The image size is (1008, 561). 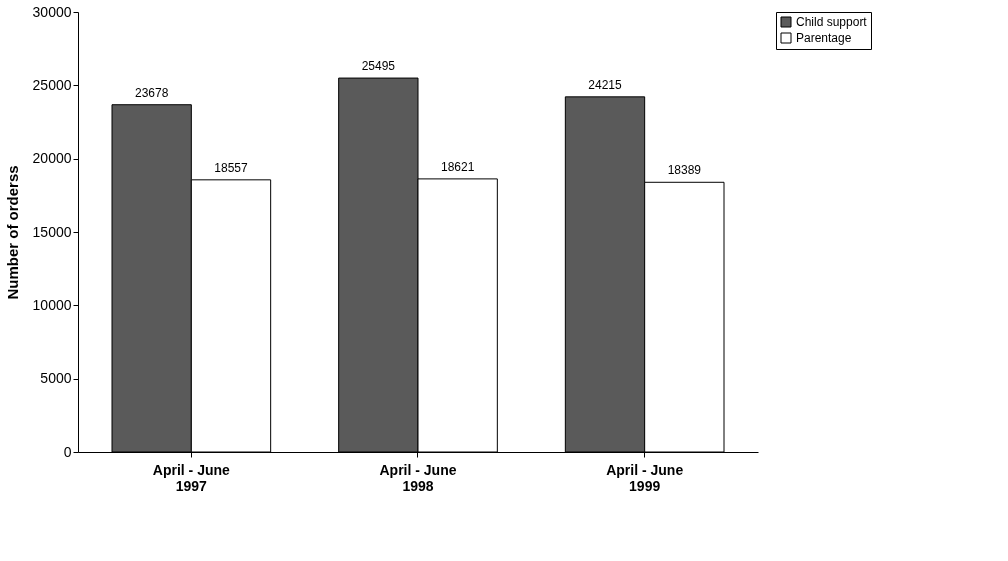 What do you see at coordinates (12, 232) in the screenshot?
I see `y-axis-title: Number of orderss` at bounding box center [12, 232].